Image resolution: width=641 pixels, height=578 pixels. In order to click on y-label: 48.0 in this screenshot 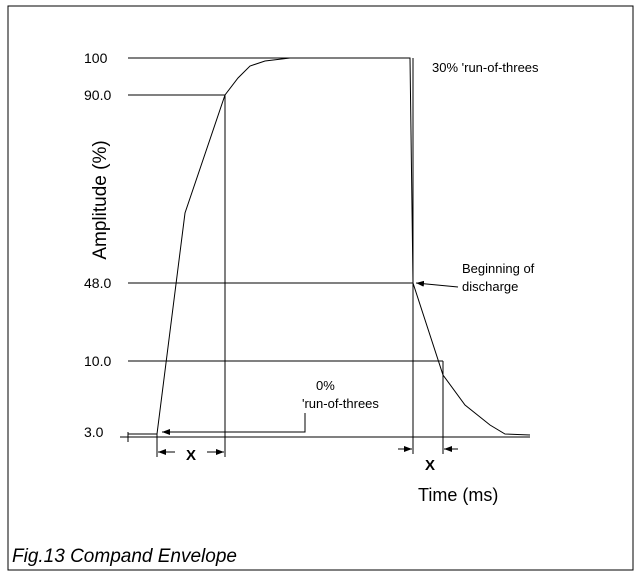, I will do `click(97, 283)`.